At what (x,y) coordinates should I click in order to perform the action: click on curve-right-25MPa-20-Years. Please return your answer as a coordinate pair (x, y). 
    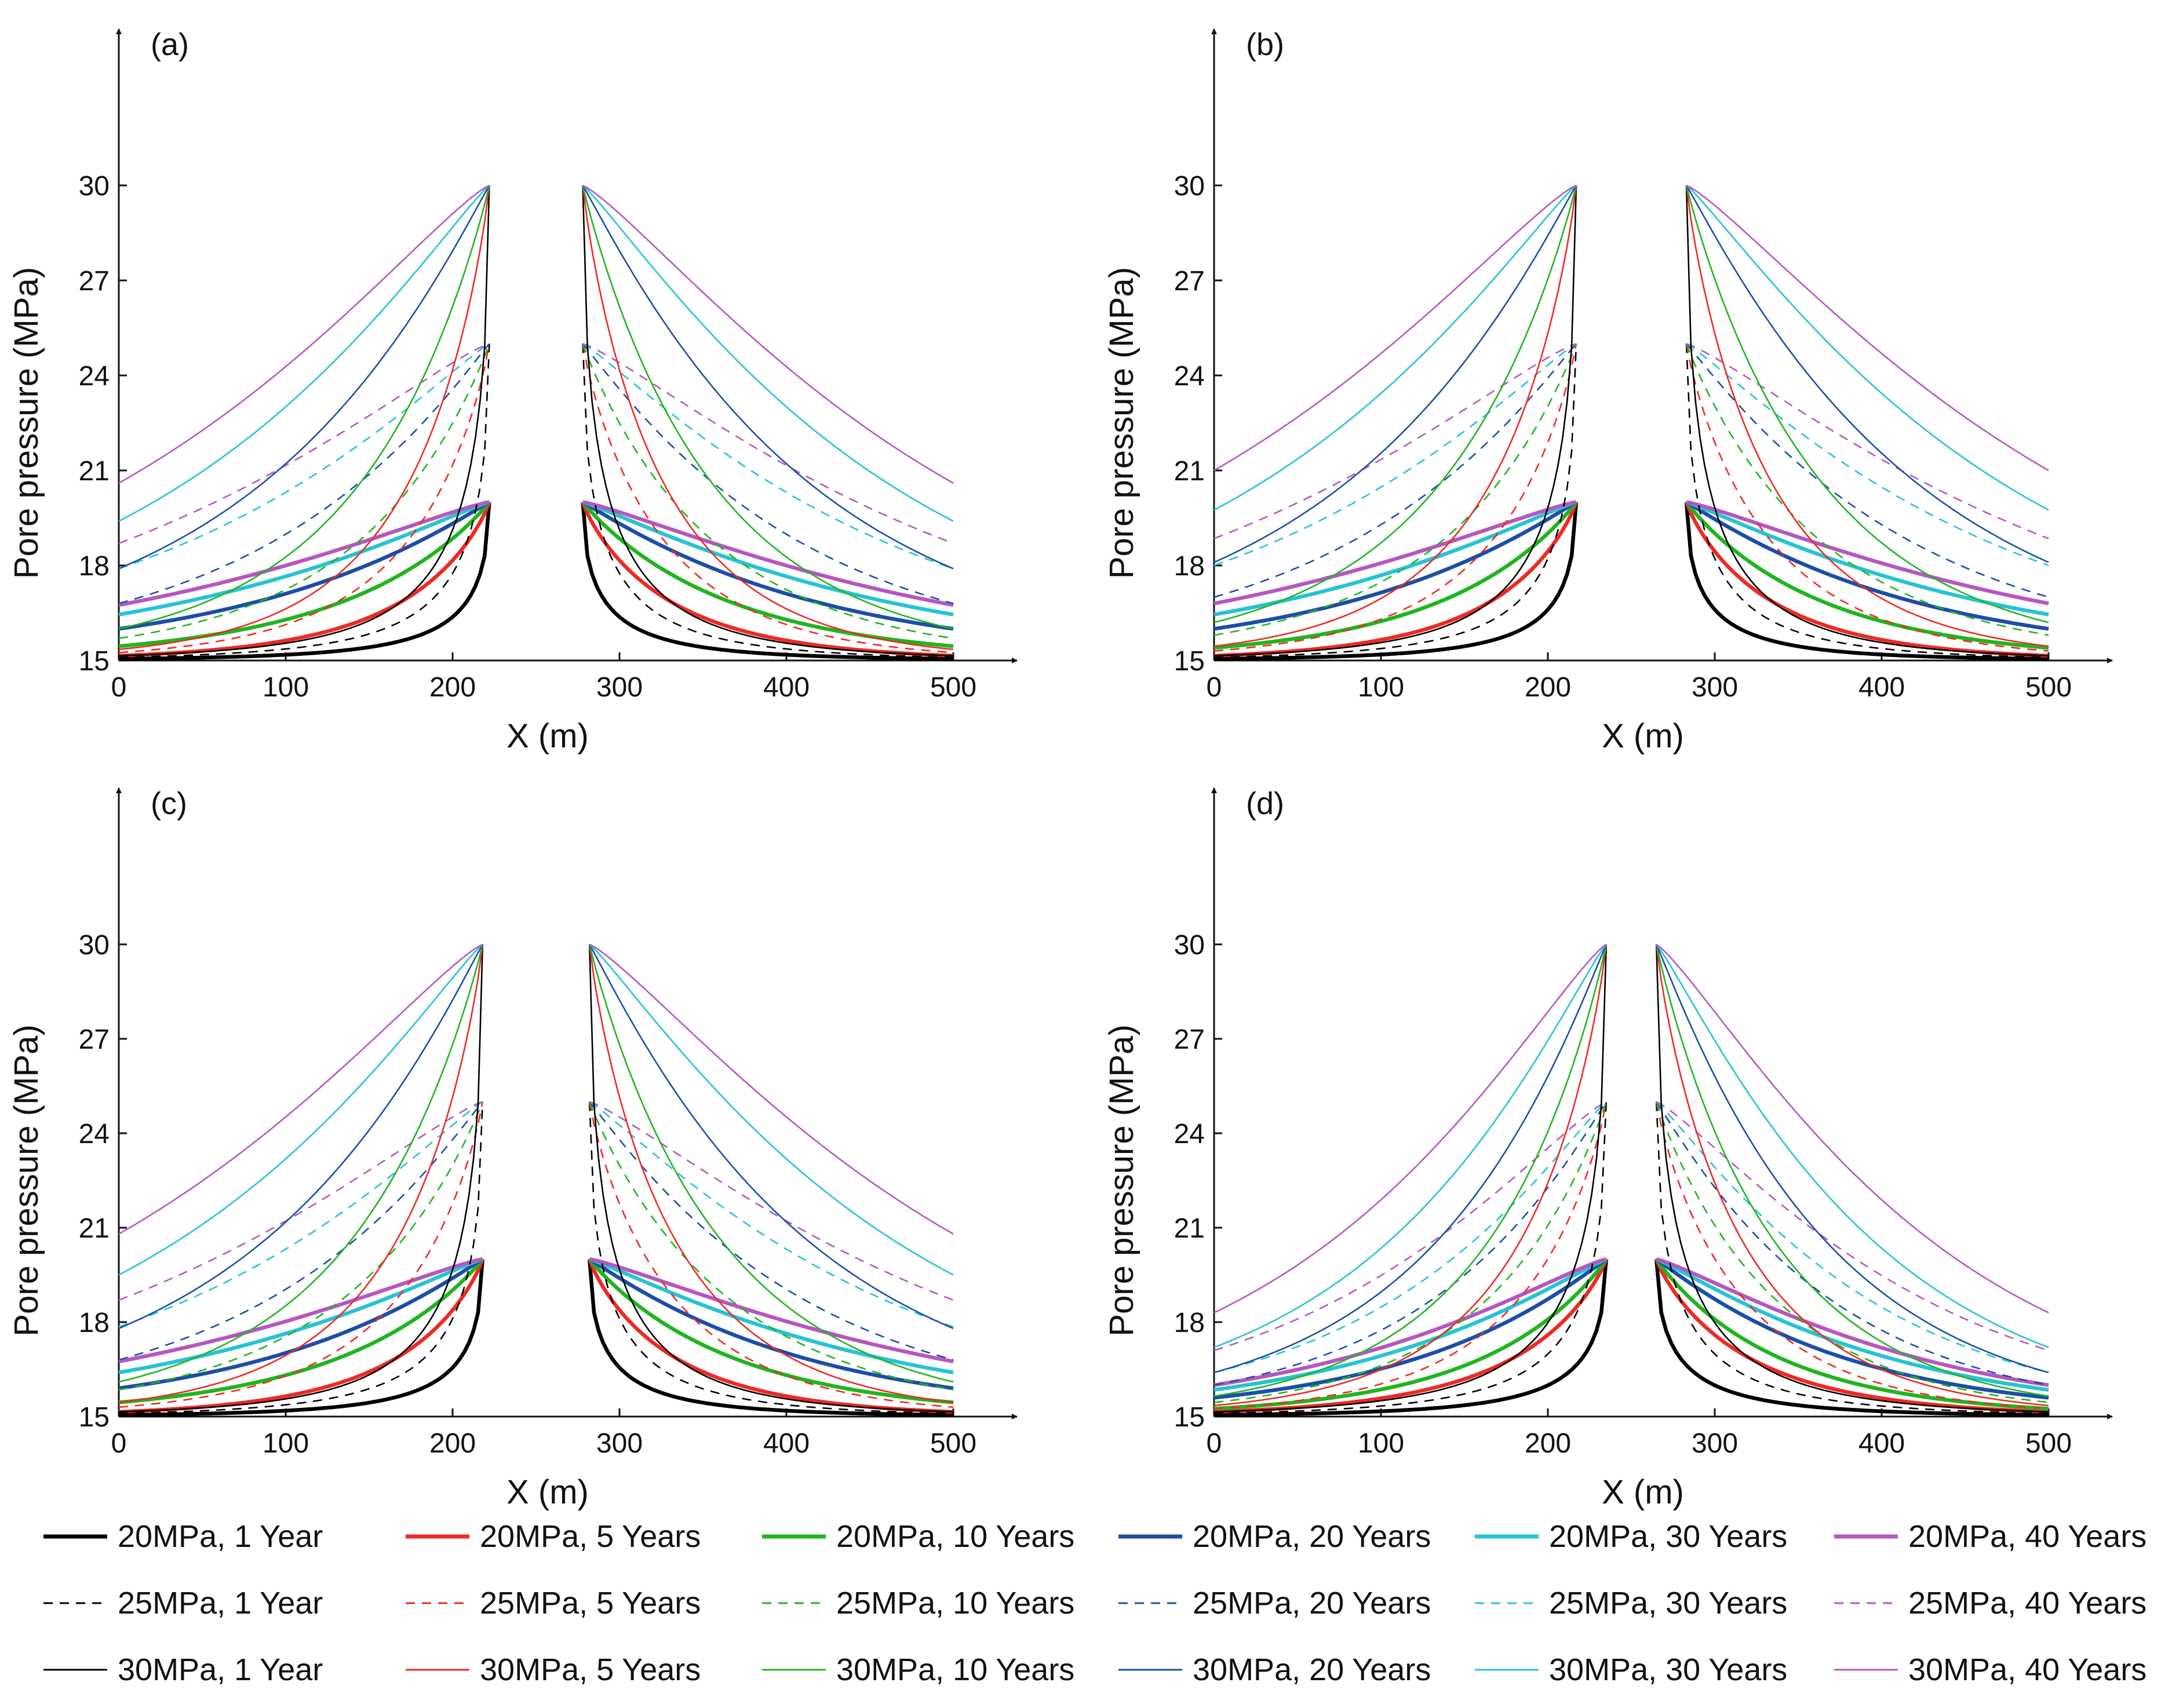
    Looking at the image, I should click on (1867, 470).